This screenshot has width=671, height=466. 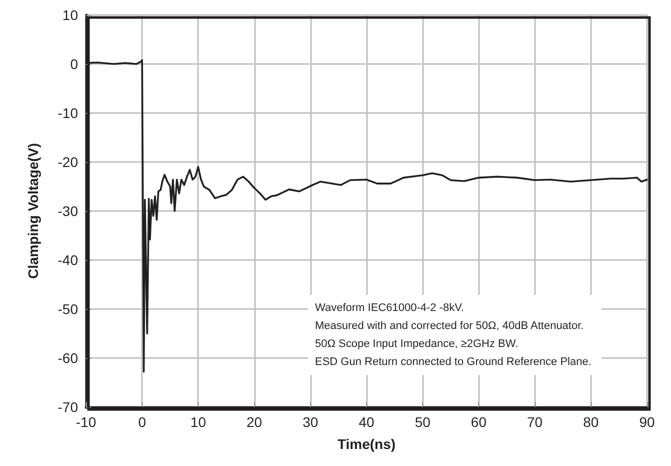 What do you see at coordinates (591, 422) in the screenshot?
I see `x-tick-label: 80` at bounding box center [591, 422].